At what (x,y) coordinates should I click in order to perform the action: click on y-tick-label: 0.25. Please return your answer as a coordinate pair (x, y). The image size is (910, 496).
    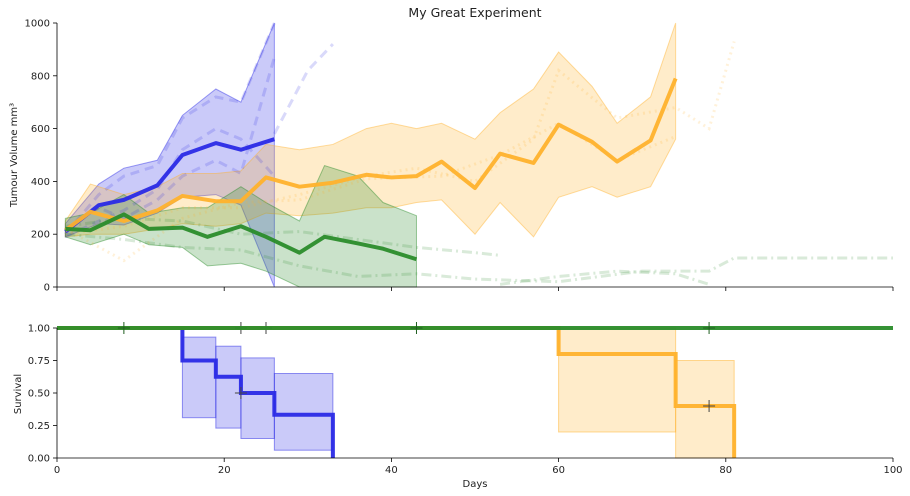
    Looking at the image, I should click on (39, 426).